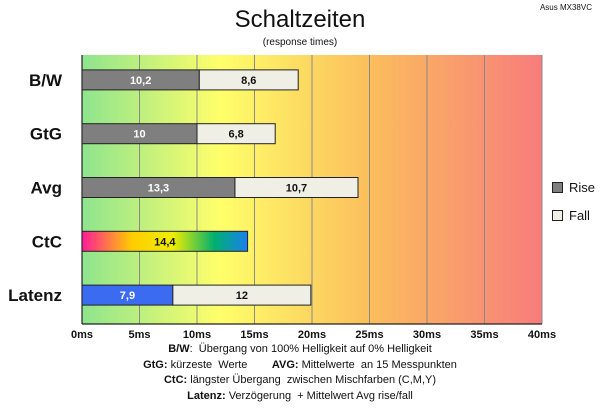 The width and height of the screenshot is (600, 415). What do you see at coordinates (484, 335) in the screenshot?
I see `x-tick-label: 35ms` at bounding box center [484, 335].